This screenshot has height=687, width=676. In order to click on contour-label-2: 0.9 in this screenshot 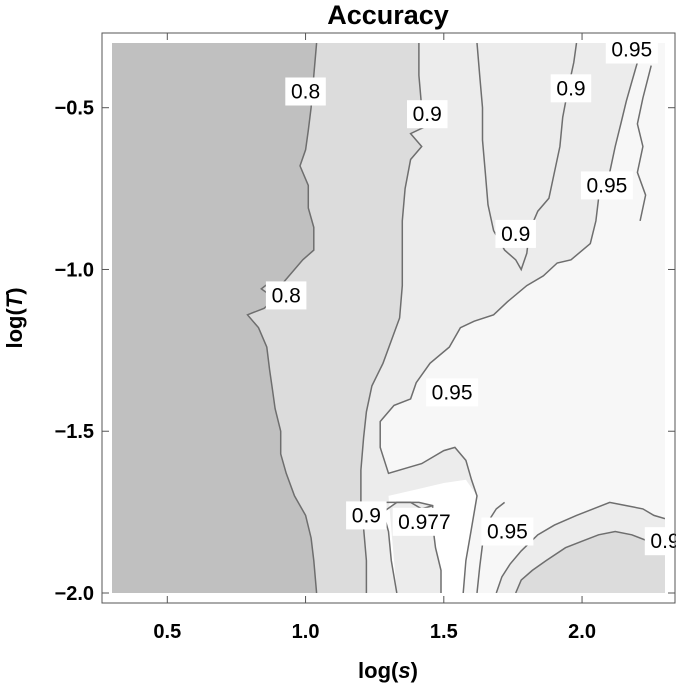, I will do `click(427, 114)`.